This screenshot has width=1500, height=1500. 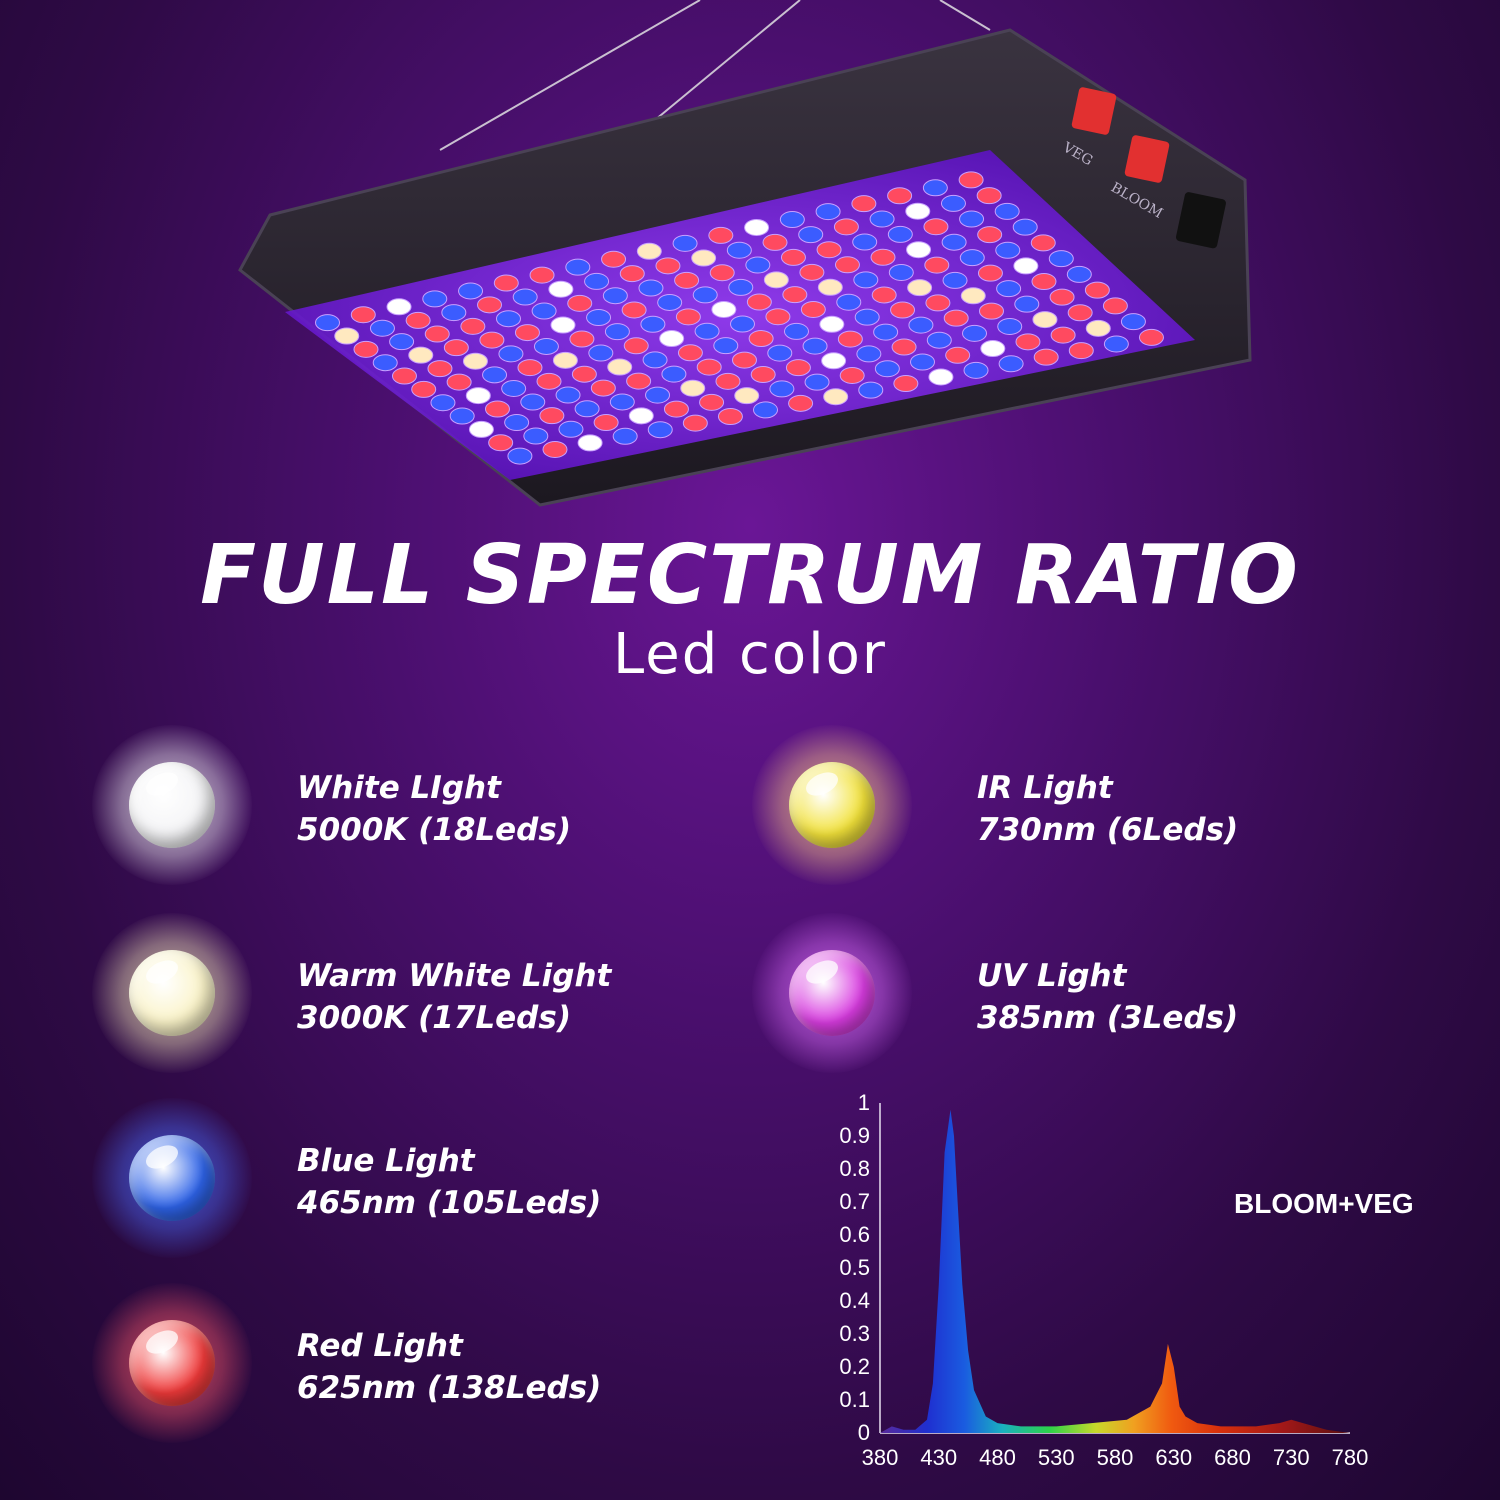 I want to click on blue-led-icon, so click(x=172, y=1178).